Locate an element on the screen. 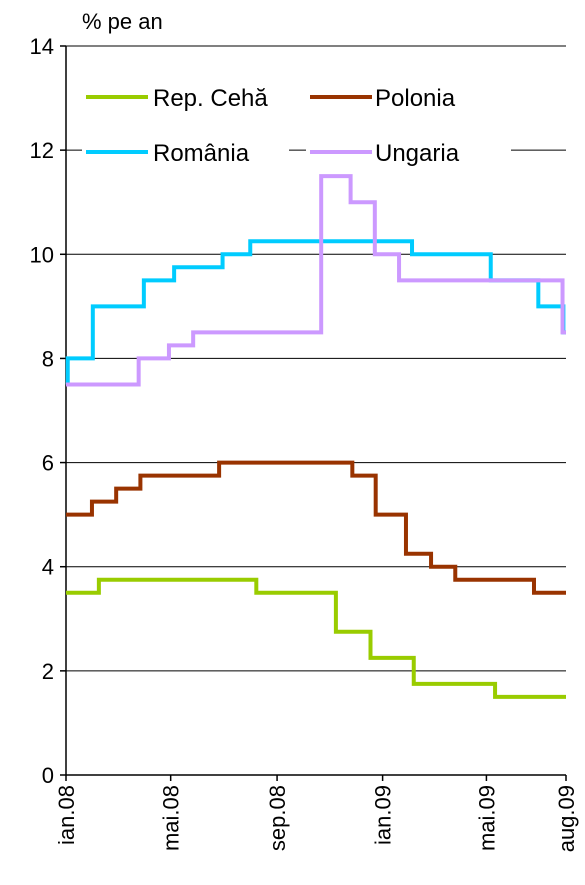 Image resolution: width=585 pixels, height=885 pixels. y-tick-label-6: 6 is located at coordinates (48, 463).